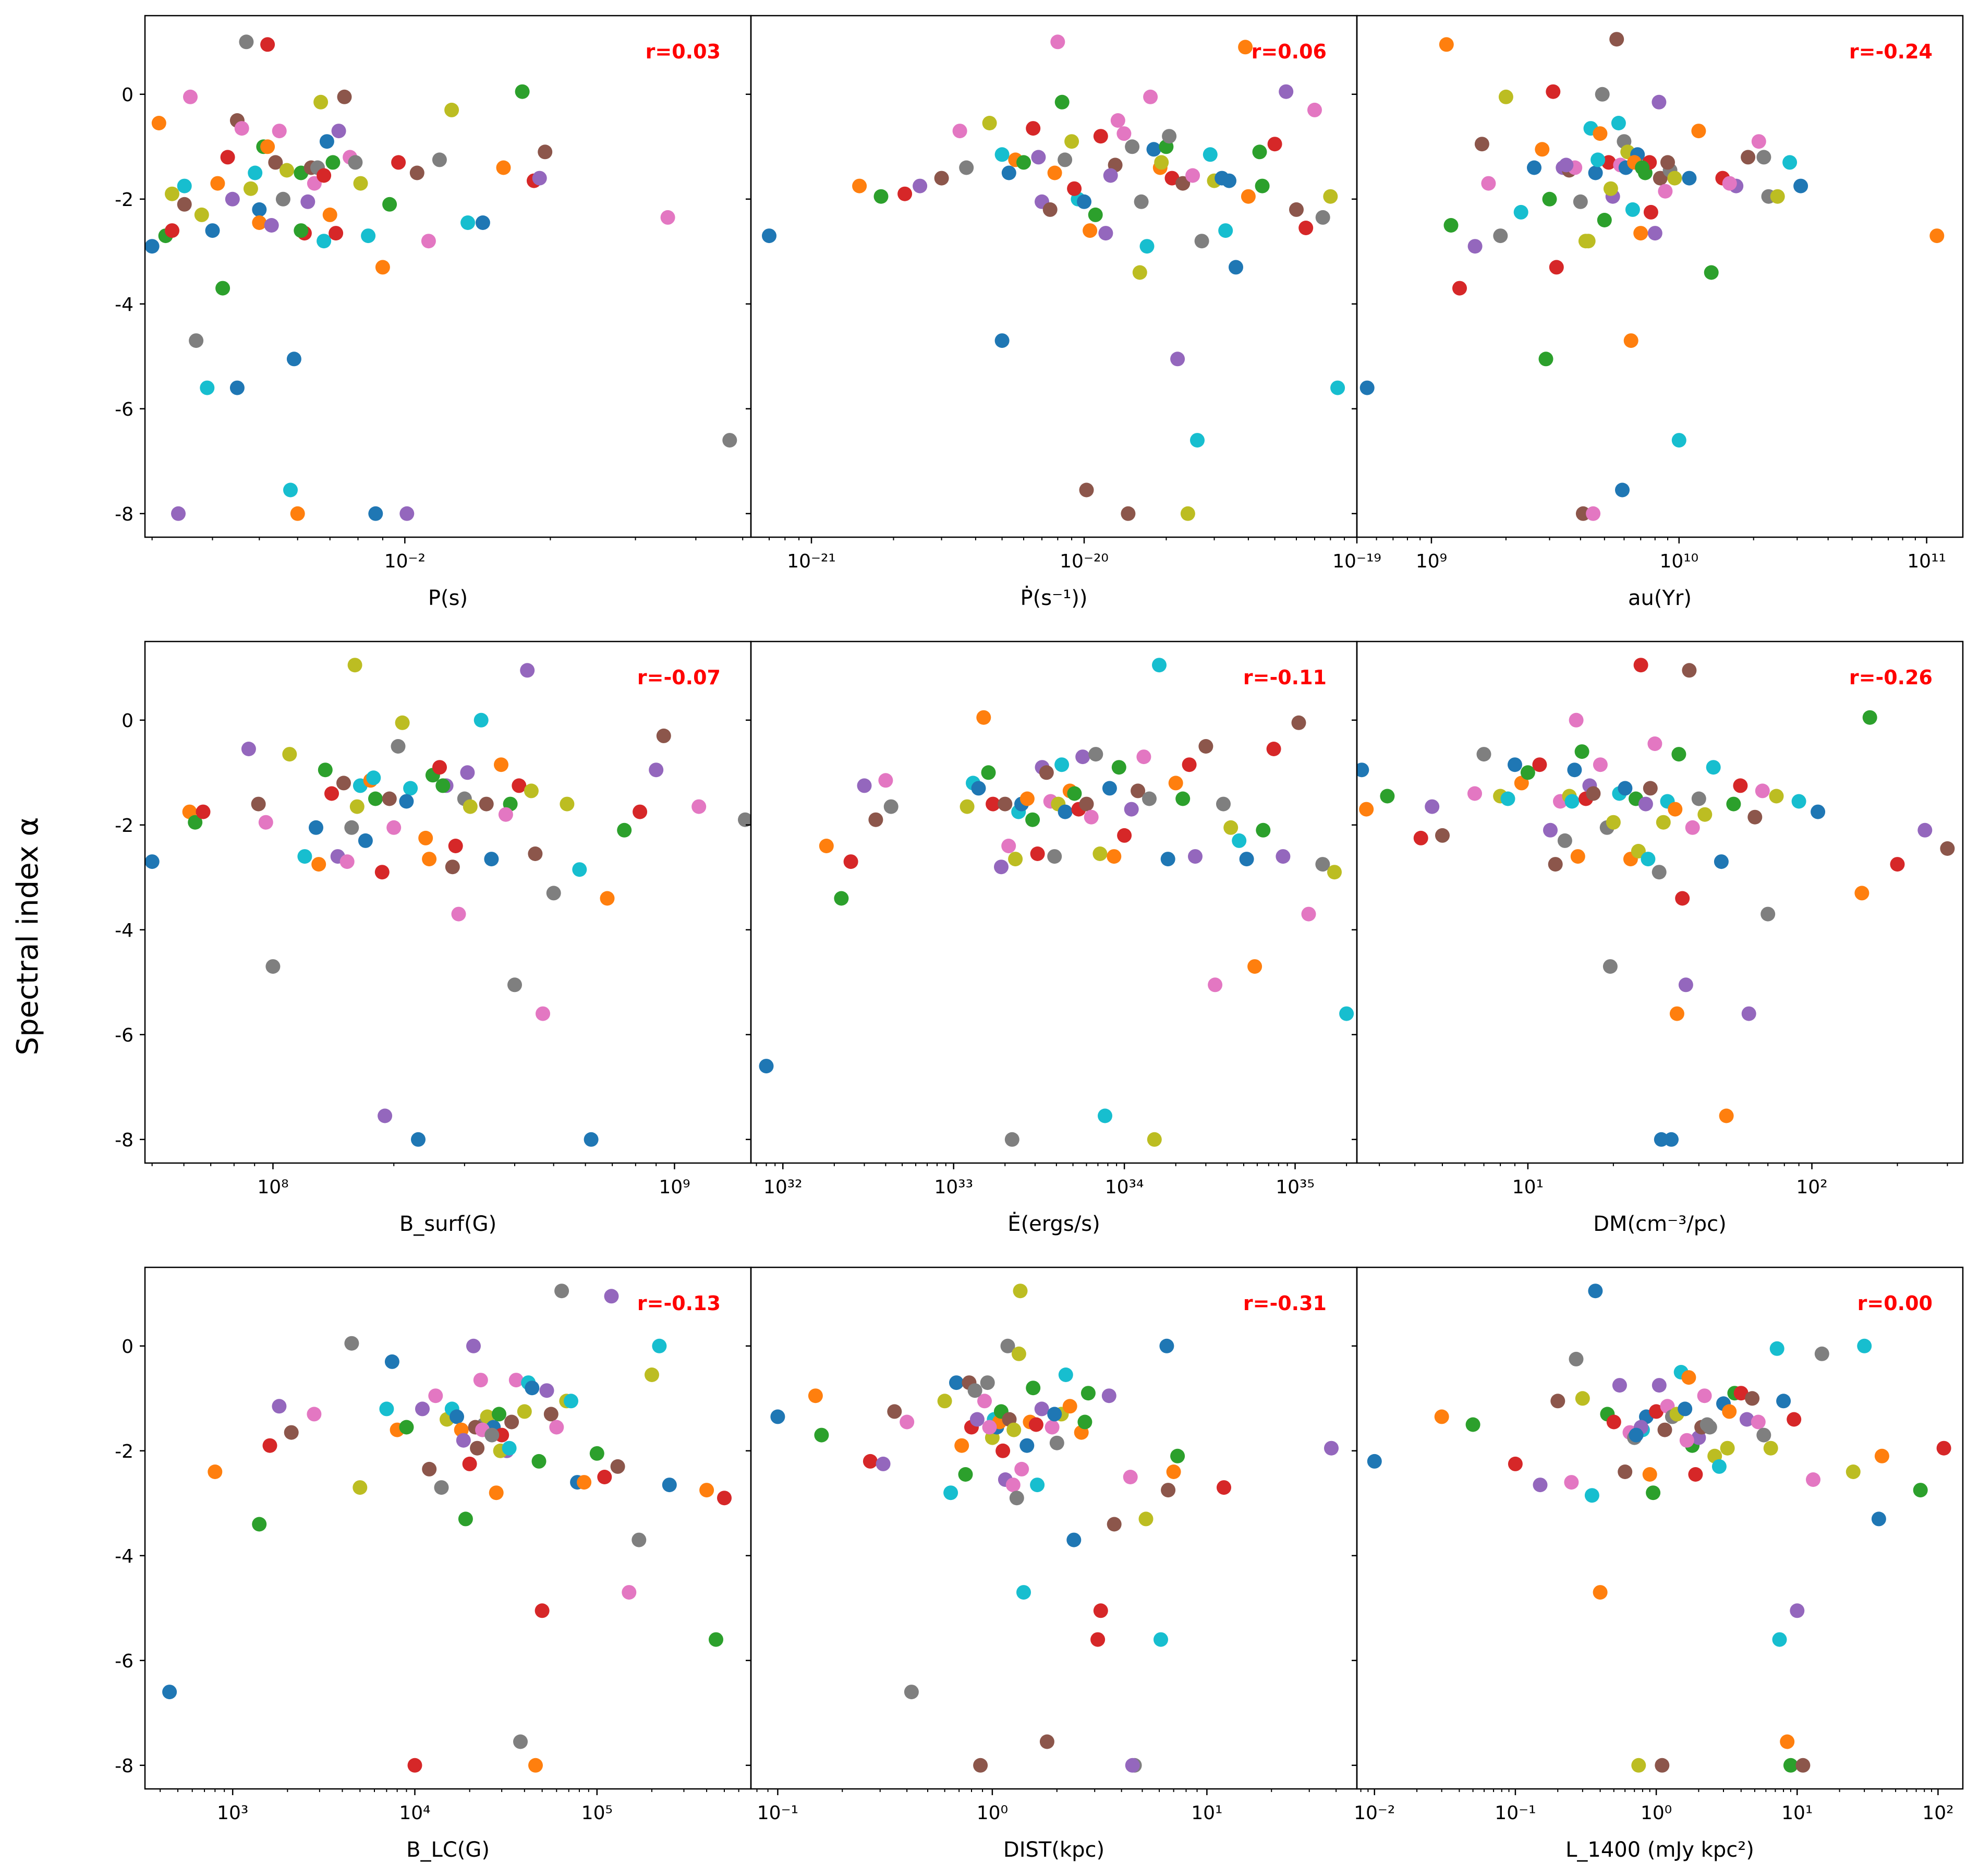 The height and width of the screenshot is (1876, 1979). Describe the element at coordinates (124, 1035) in the screenshot. I see `y-tick-label: -6` at that location.